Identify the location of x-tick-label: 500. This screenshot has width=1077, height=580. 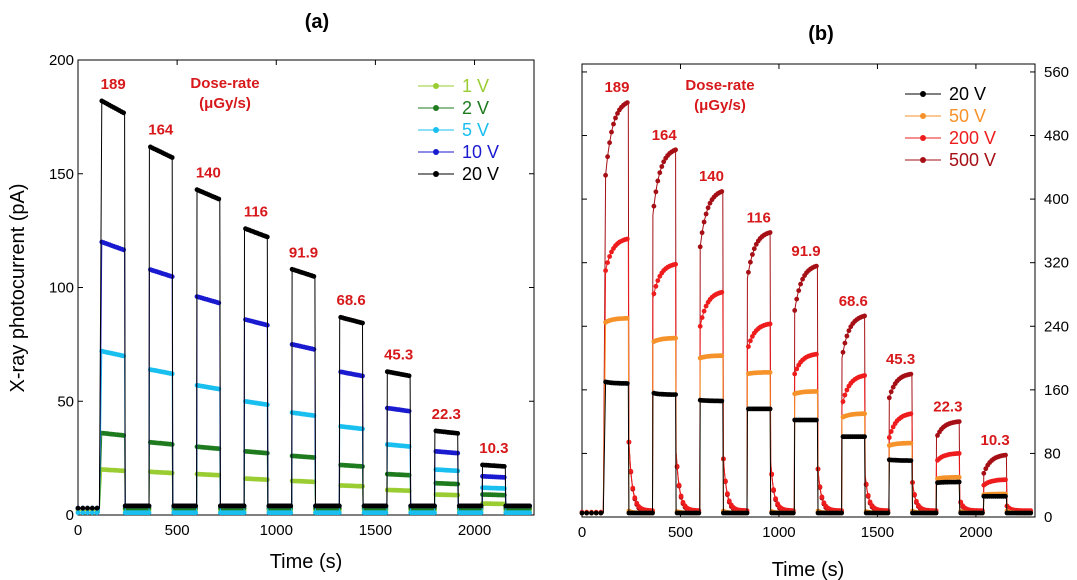
(177, 530).